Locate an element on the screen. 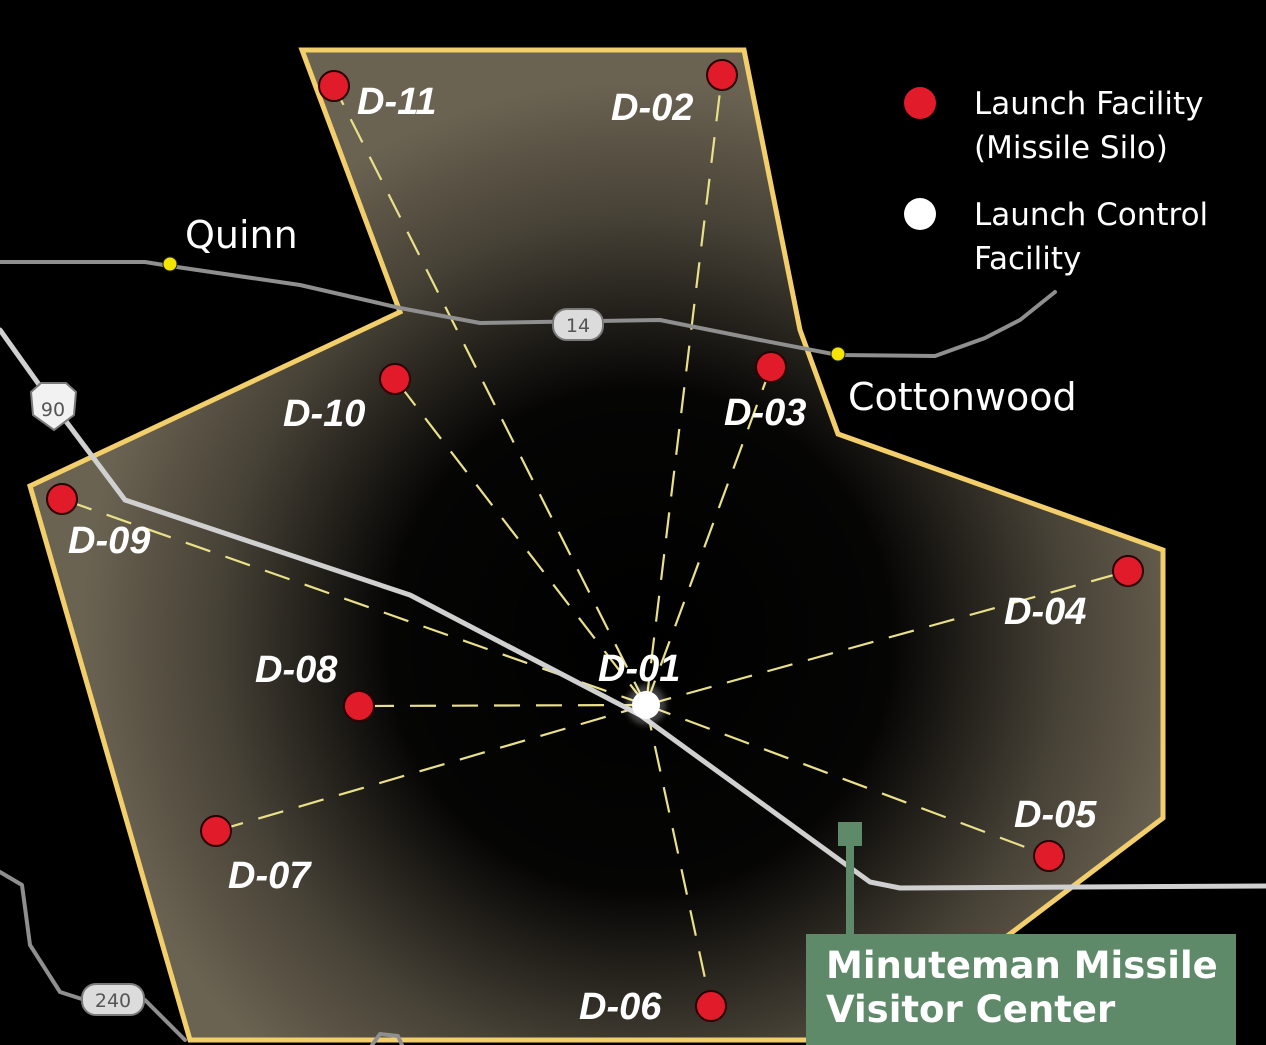 The image size is (1266, 1045). legend-silo-dot is located at coordinates (920, 103).